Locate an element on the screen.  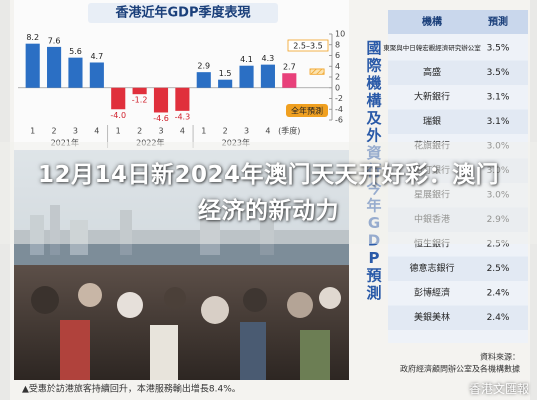
forecast-note-box is located at coordinates (307, 110).